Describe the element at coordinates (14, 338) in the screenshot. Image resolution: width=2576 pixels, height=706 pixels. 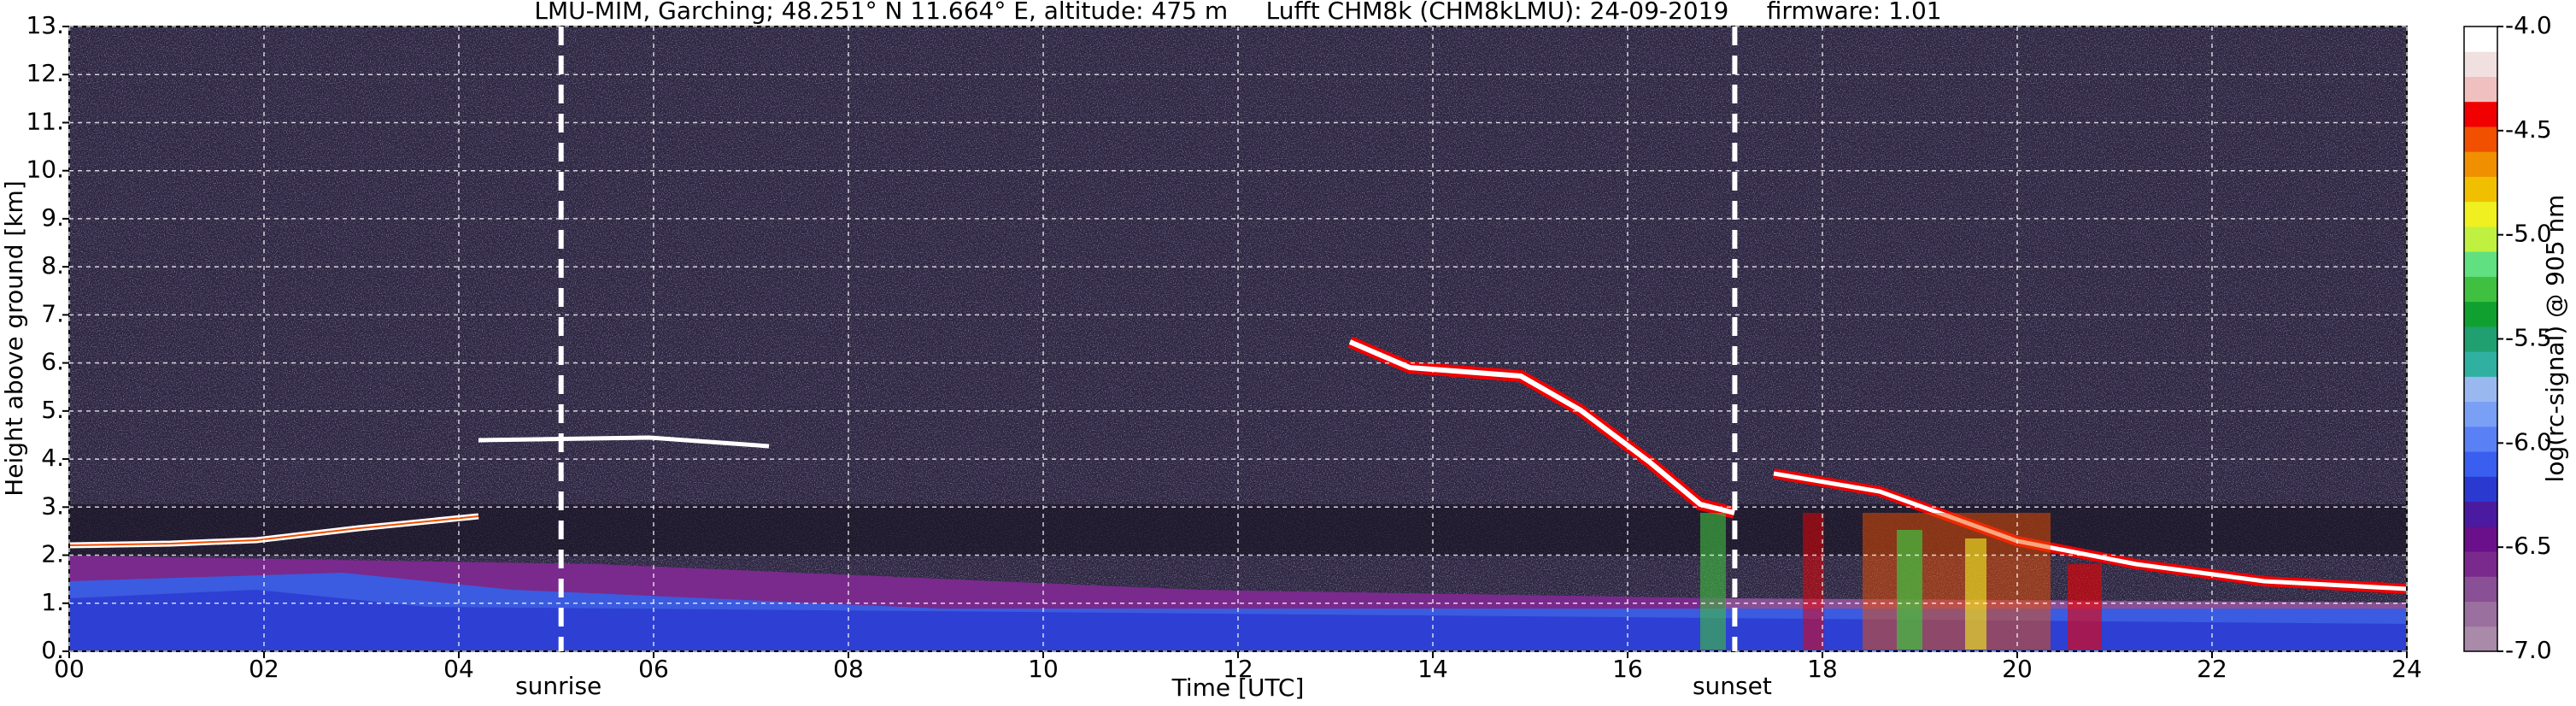
I see `y-axis-label: Height above ground [km]` at that location.